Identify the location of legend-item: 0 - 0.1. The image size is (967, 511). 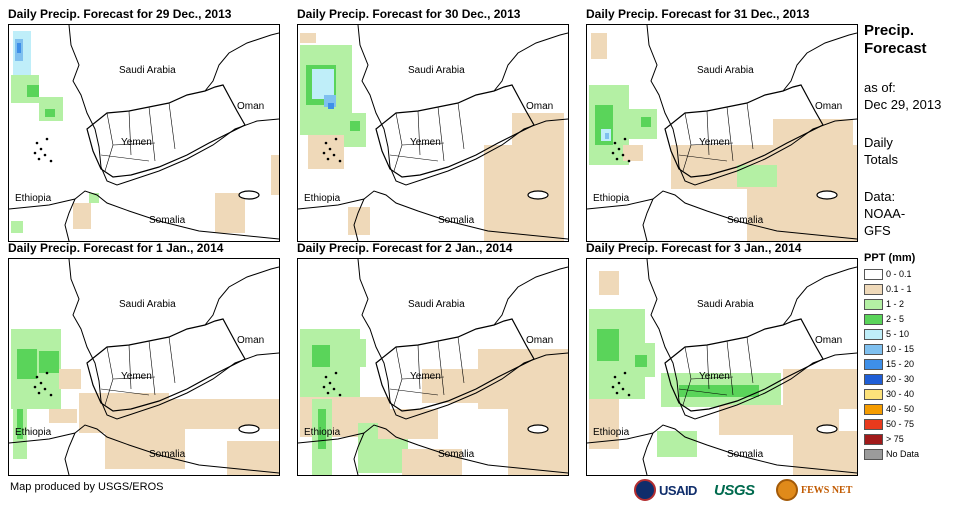
(888, 275).